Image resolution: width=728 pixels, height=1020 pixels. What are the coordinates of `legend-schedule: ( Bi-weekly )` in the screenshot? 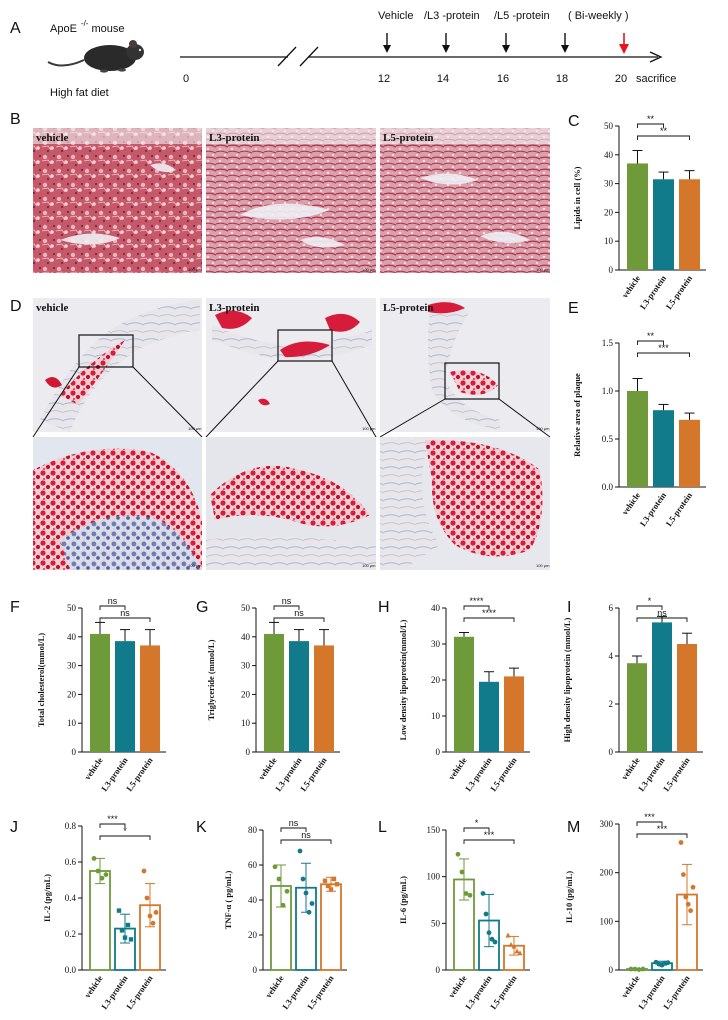 It's located at (598, 16).